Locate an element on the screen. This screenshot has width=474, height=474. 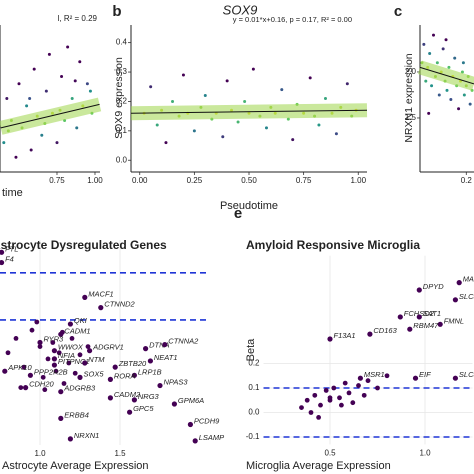
gene-label: ADGRB3 is located at coordinates (79, 388).